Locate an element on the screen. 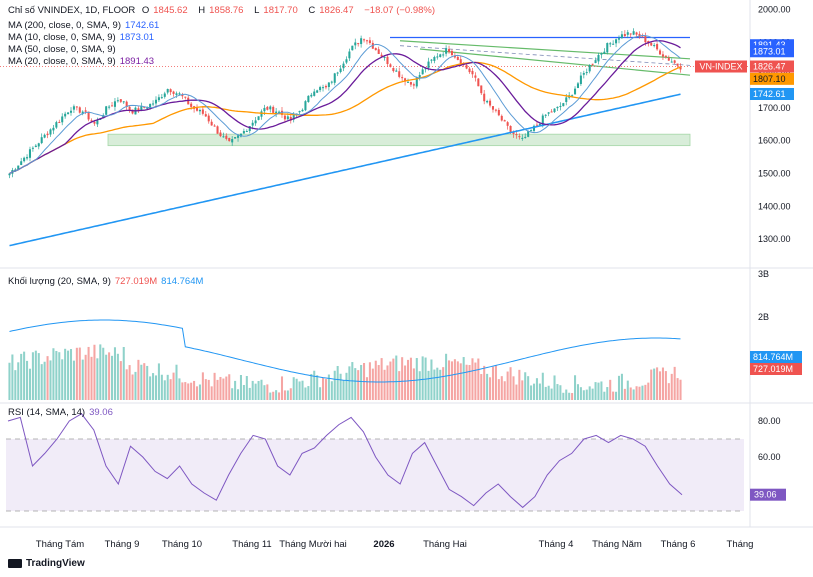 The image size is (813, 577). close-value: C 1826.47 is located at coordinates (331, 10).